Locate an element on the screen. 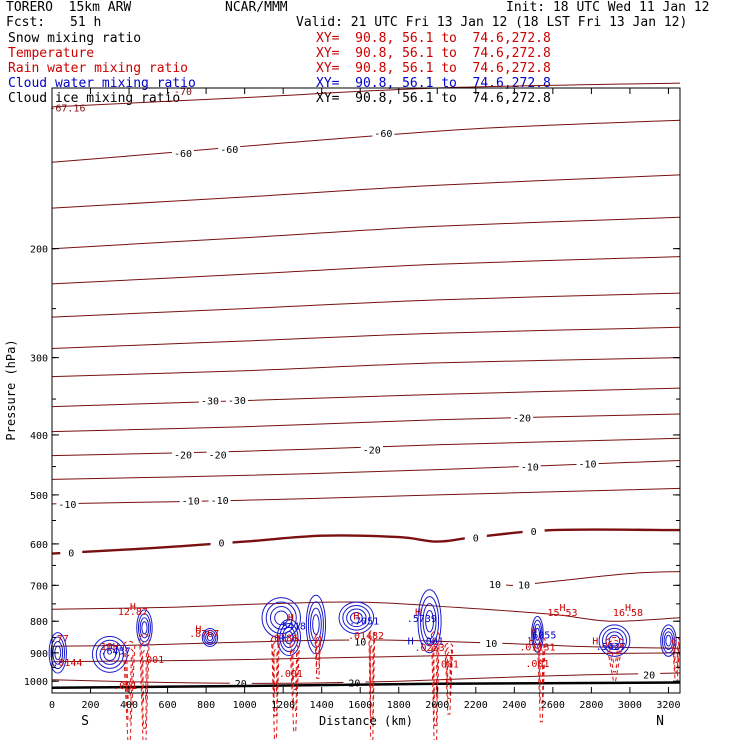 This screenshot has width=740, height=740. x-tick-label: 1800 is located at coordinates (399, 705).